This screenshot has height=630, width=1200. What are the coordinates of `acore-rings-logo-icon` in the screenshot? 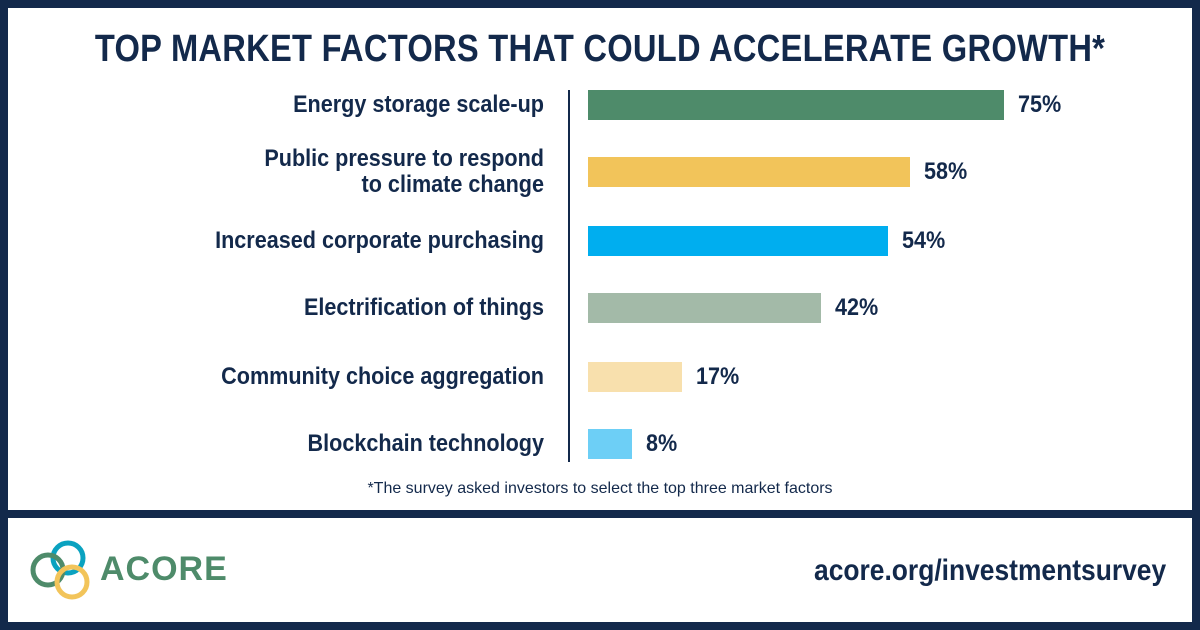 It's located at (60, 570).